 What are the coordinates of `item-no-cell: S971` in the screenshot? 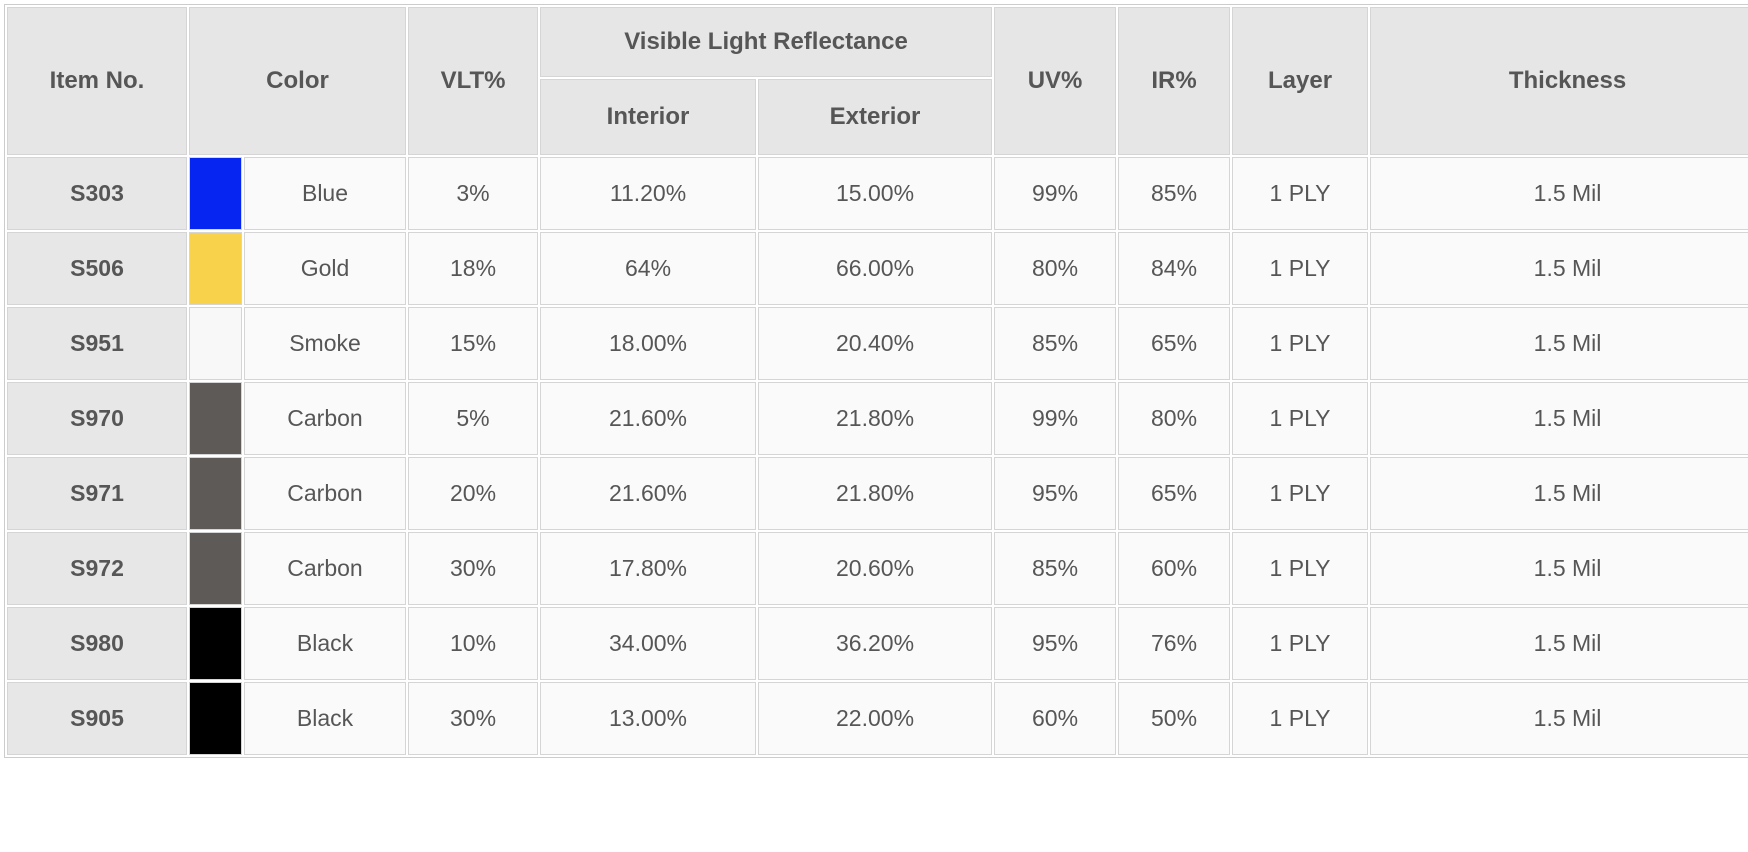 It's located at (97, 493).